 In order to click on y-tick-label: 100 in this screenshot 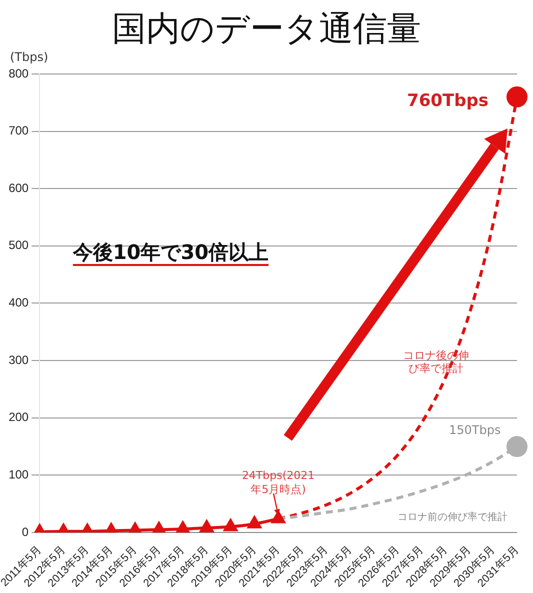, I will do `click(18, 474)`.